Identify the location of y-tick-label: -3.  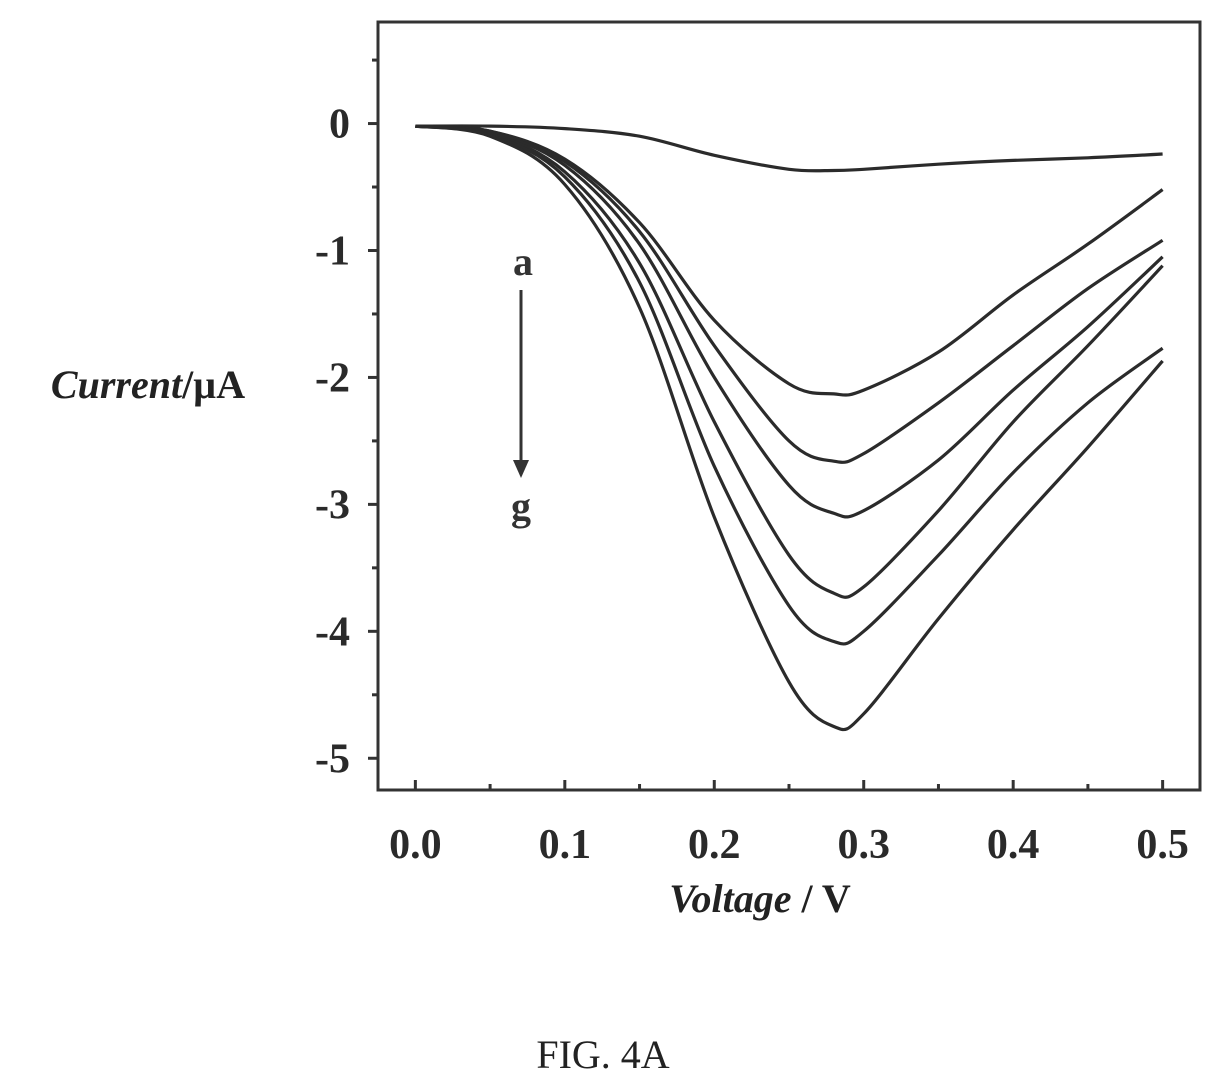
(332, 505).